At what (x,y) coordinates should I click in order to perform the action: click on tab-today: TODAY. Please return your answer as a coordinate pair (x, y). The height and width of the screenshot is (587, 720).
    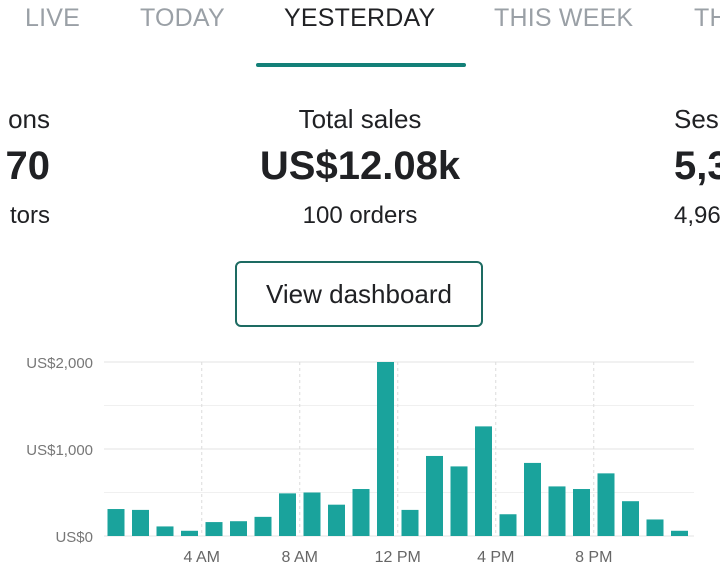
    Looking at the image, I should click on (182, 18).